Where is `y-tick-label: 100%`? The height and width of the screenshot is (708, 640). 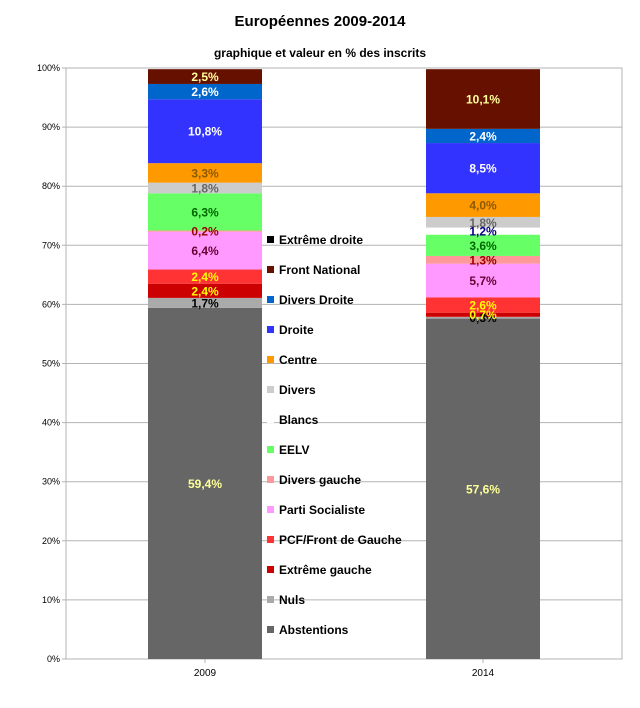
y-tick-label: 100% is located at coordinates (48, 68).